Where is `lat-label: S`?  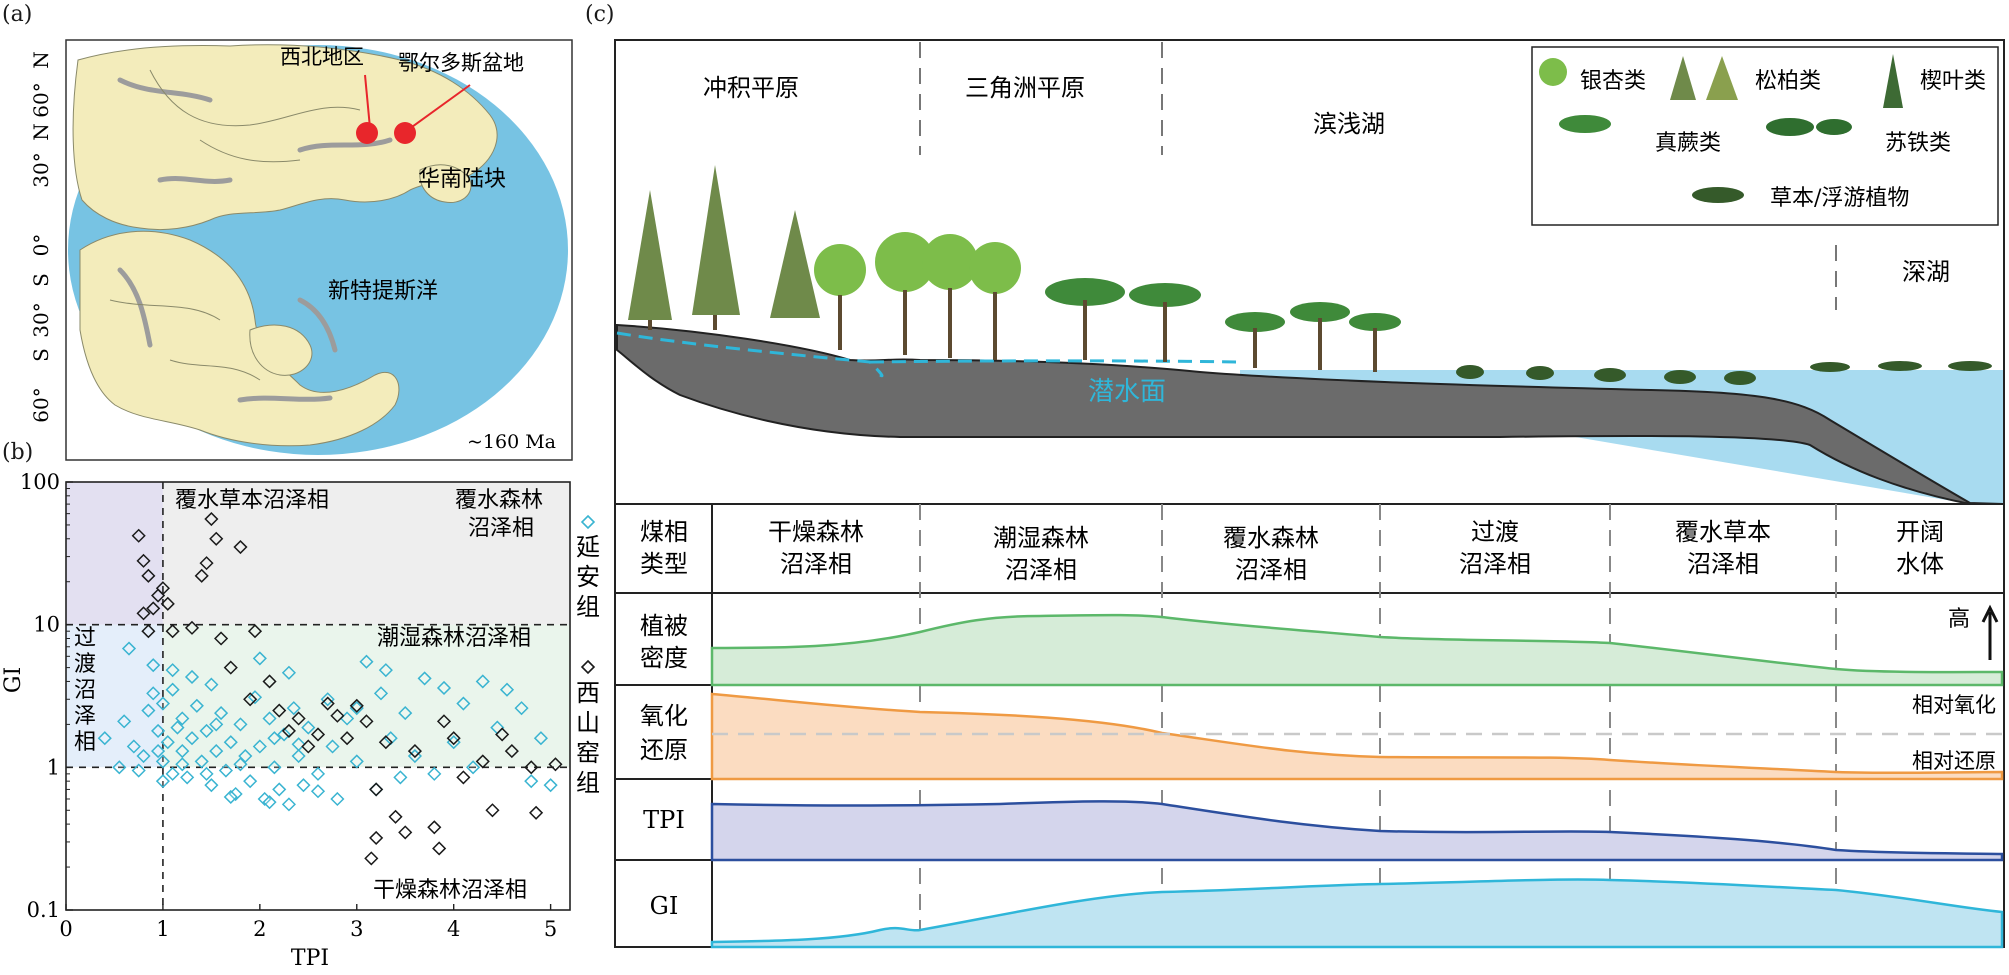
lat-label: S is located at coordinates (41, 355).